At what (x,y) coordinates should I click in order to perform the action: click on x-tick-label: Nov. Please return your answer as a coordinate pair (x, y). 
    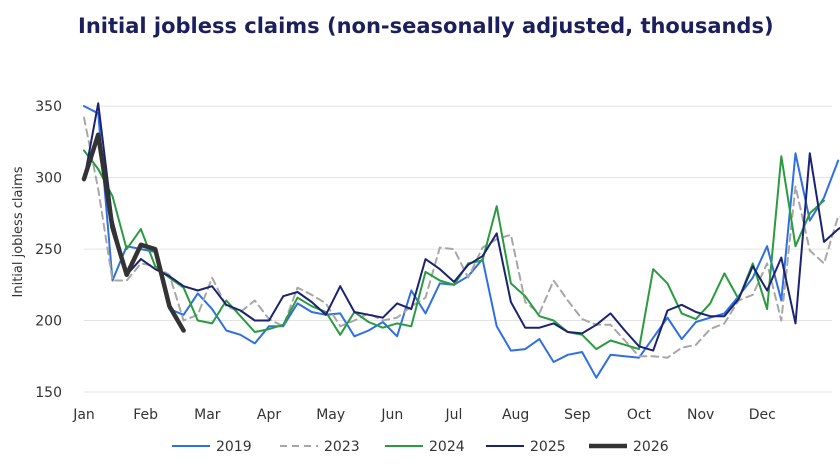
    Looking at the image, I should click on (700, 415).